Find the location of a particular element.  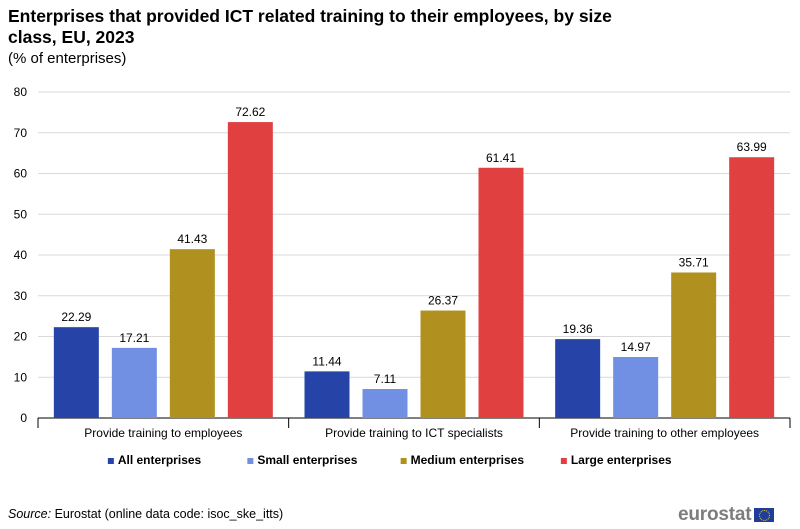

y-tick-label: 60 is located at coordinates (21, 174).